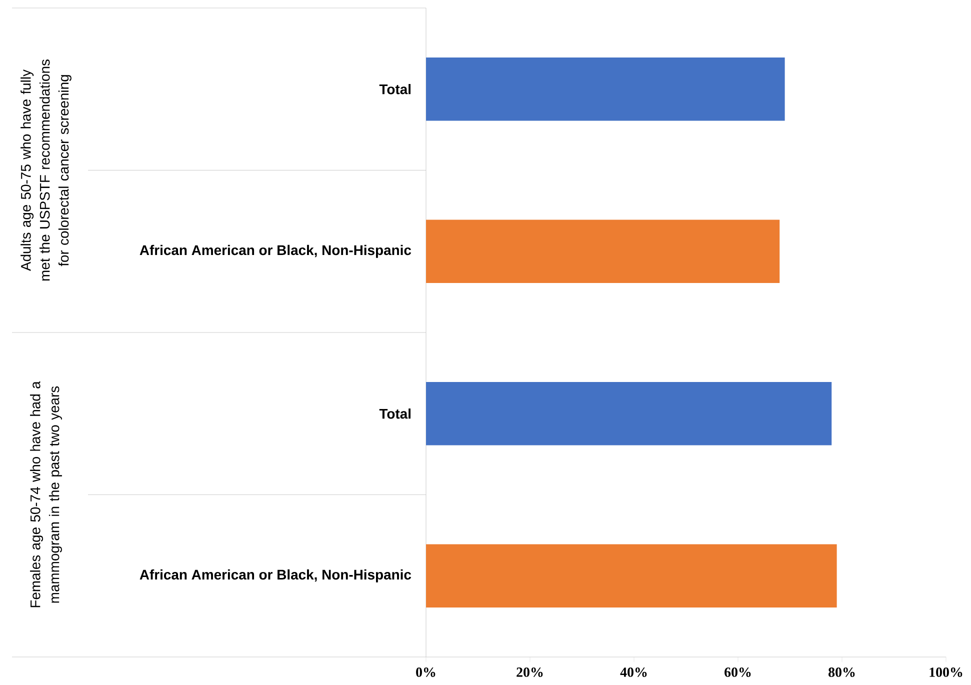 The image size is (971, 685). What do you see at coordinates (633, 672) in the screenshot?
I see `x-tick-label: 40%` at bounding box center [633, 672].